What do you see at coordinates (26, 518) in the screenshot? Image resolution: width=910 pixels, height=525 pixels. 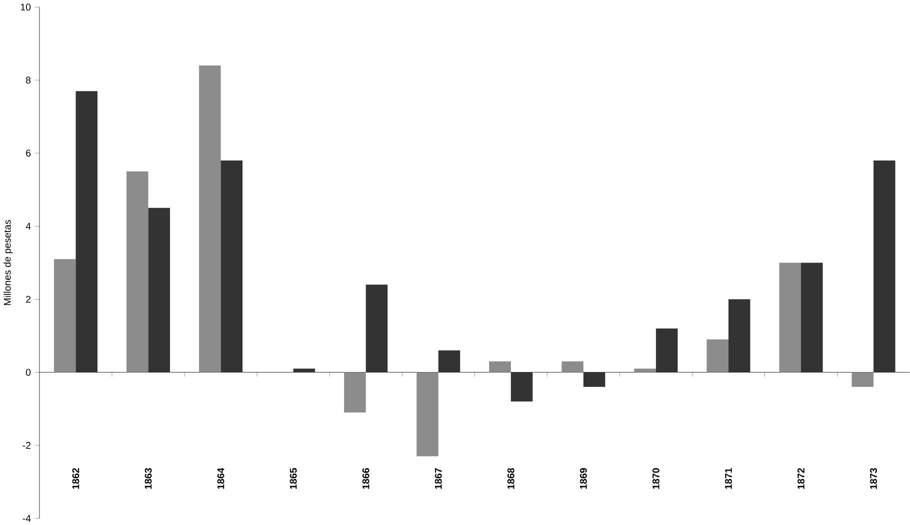 I see `y-tick-label: -4` at bounding box center [26, 518].